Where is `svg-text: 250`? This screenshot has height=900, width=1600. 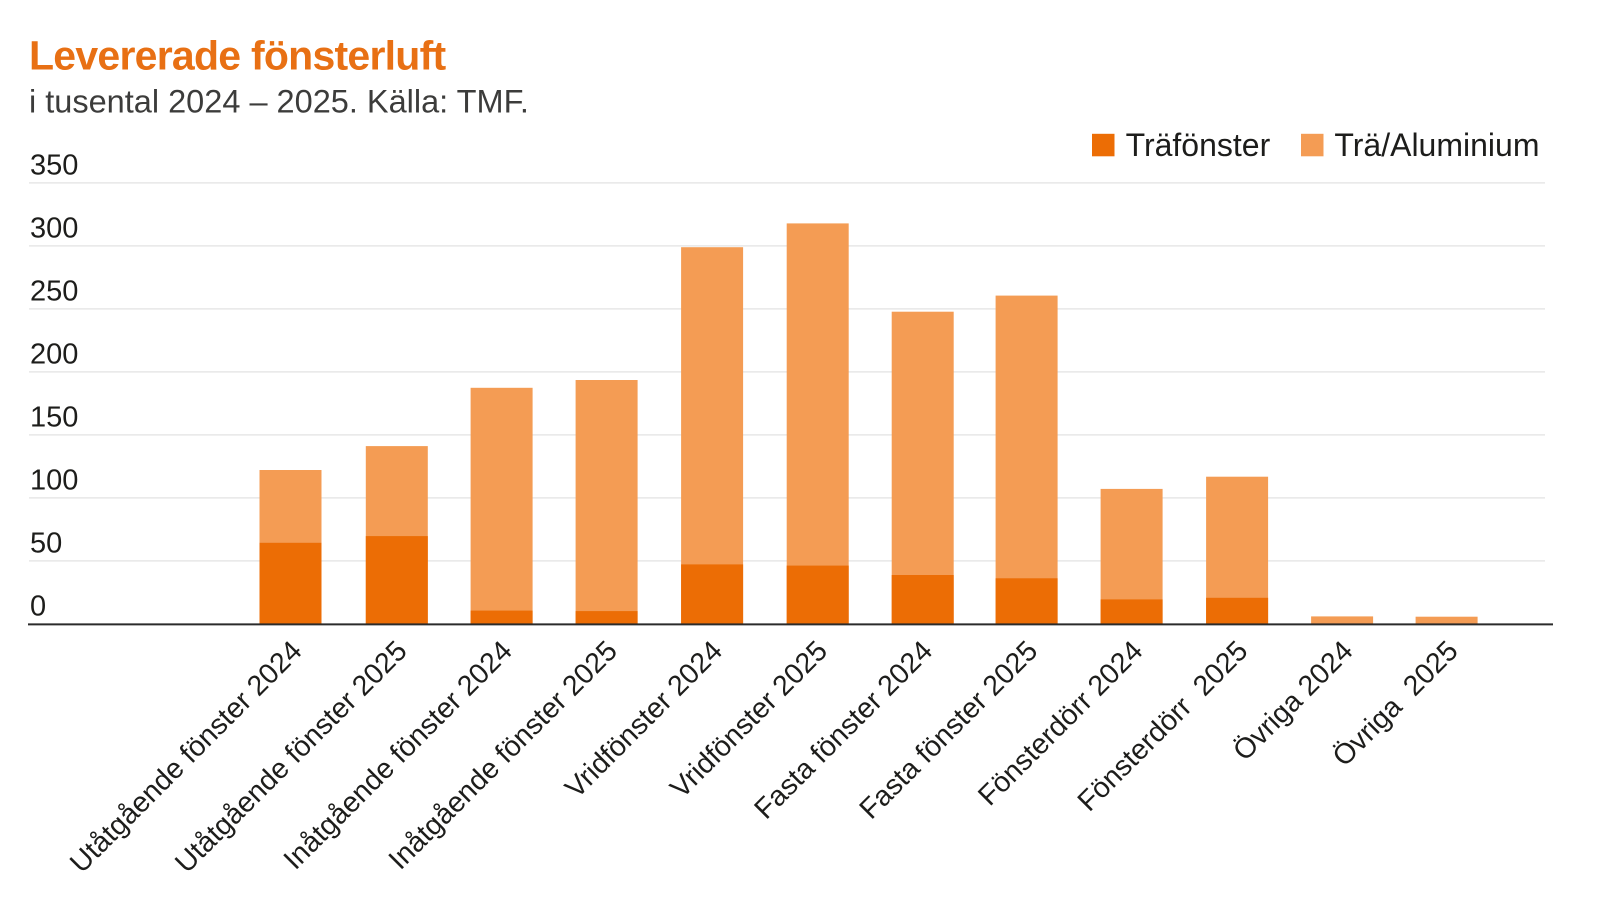 svg-text: 250 is located at coordinates (54, 291).